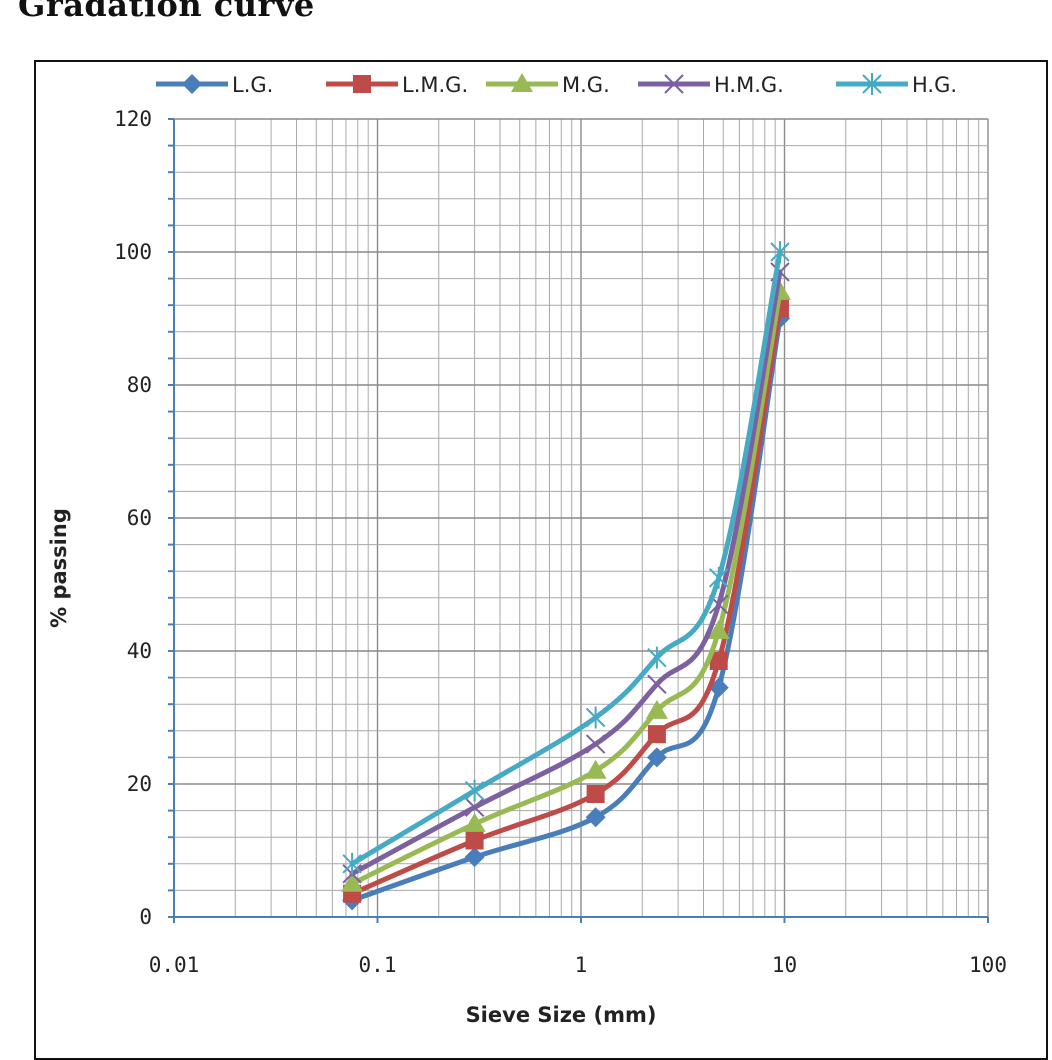  What do you see at coordinates (192, 84) in the screenshot?
I see `legend-marker-l-g` at bounding box center [192, 84].